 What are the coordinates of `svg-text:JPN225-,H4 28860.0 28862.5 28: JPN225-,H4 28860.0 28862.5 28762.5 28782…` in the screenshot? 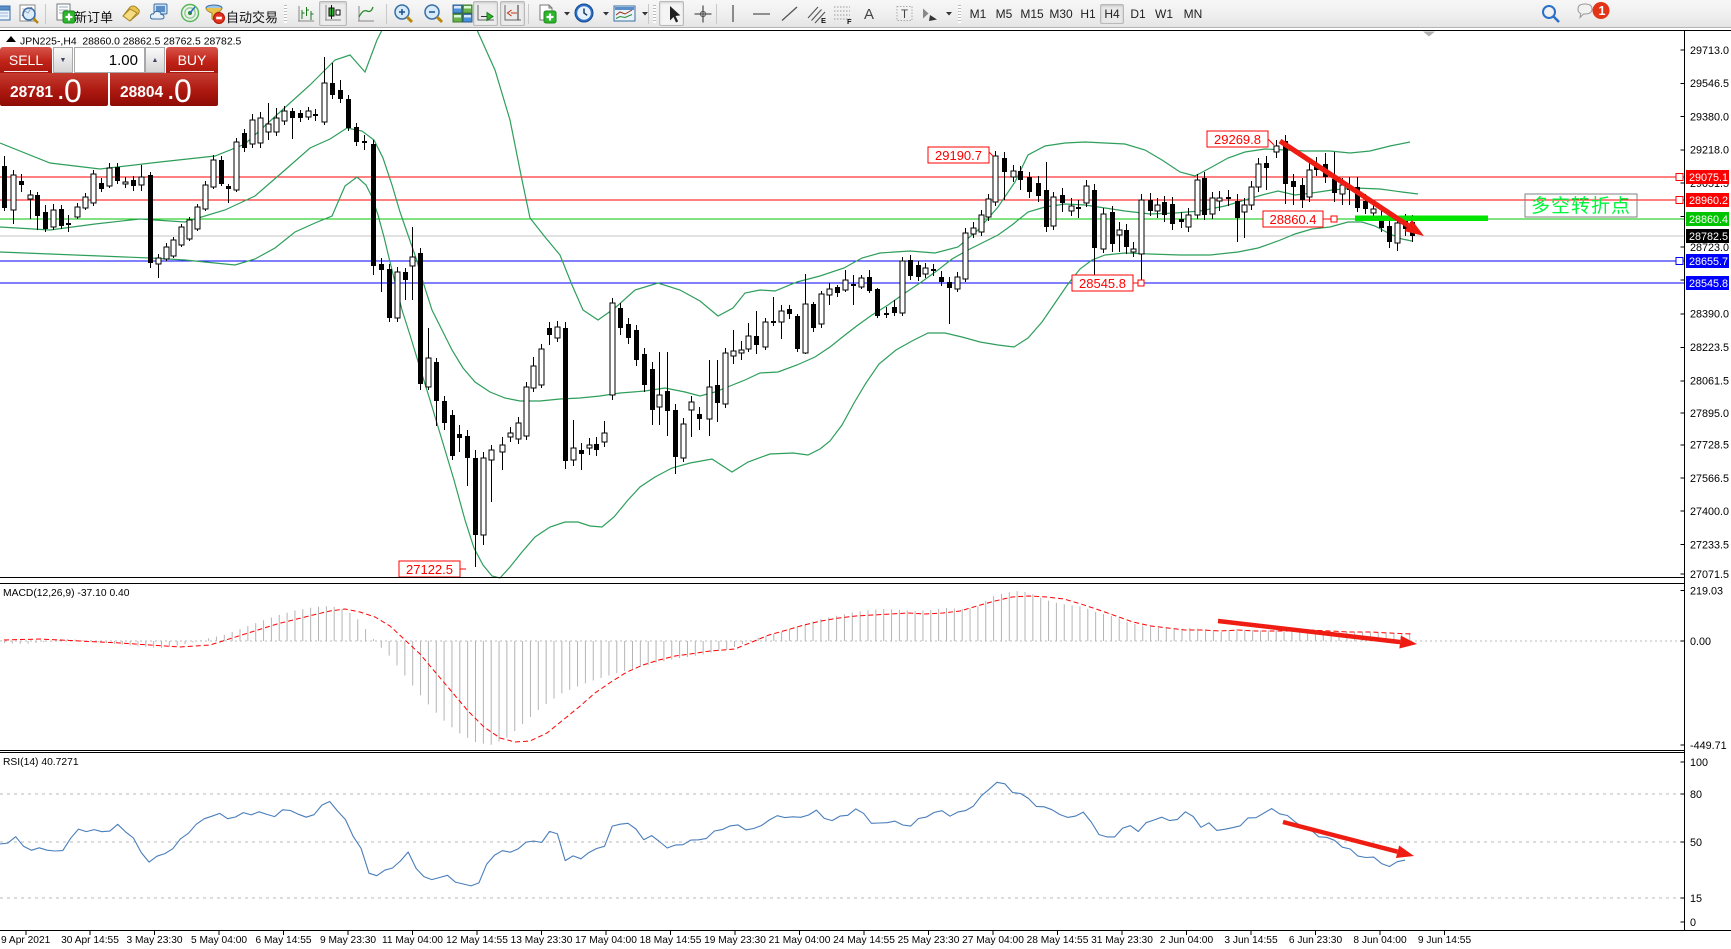 It's located at (130, 42).